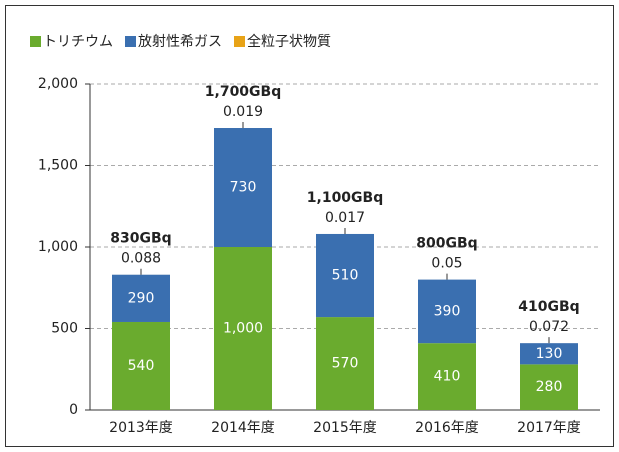 The width and height of the screenshot is (619, 452). I want to click on y-tick-label: 1,500, so click(58, 166).